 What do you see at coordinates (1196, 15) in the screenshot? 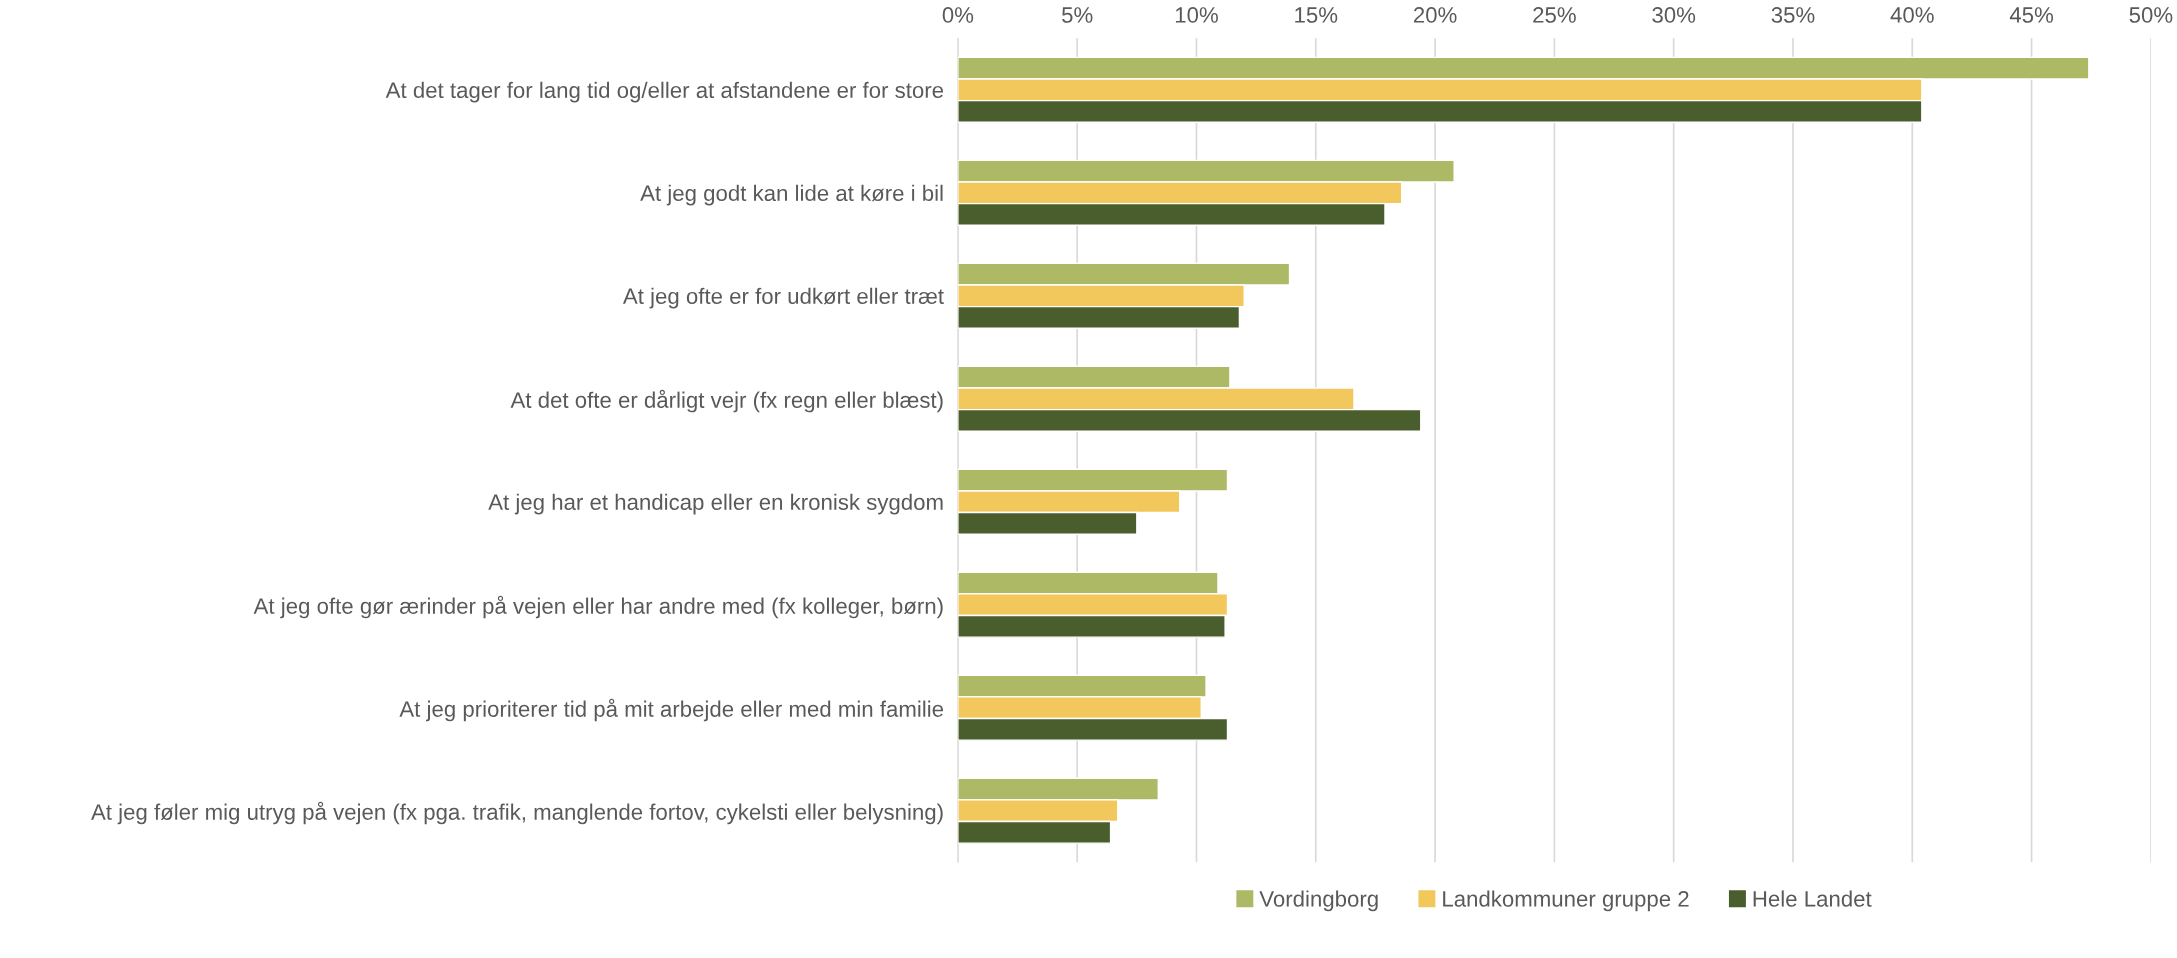
I see `x-tick-label: 10%` at bounding box center [1196, 15].